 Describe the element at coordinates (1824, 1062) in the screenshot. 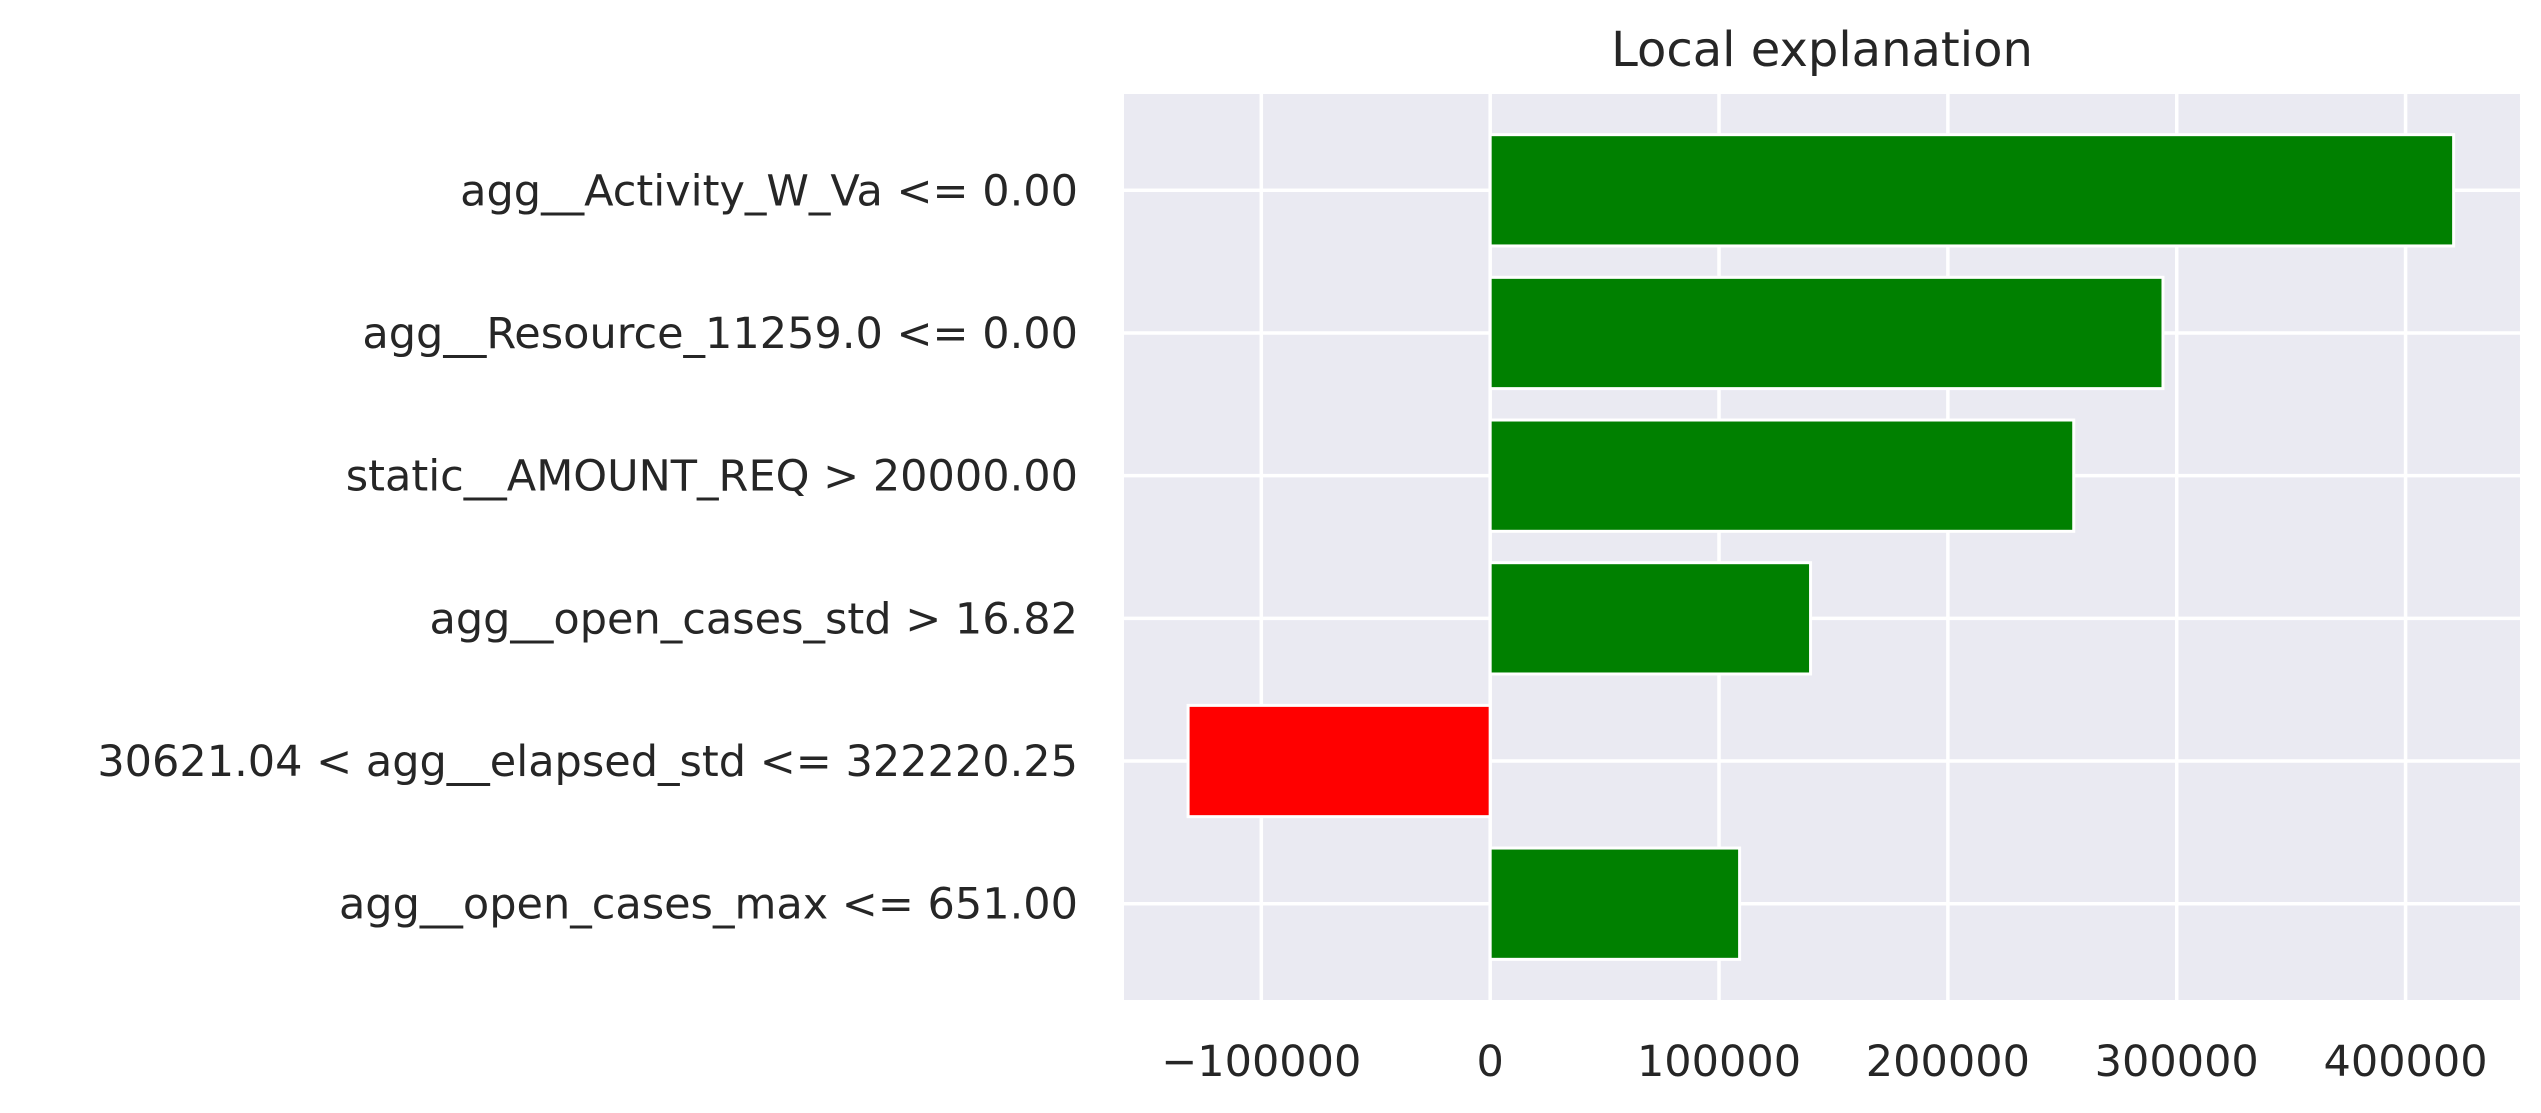

I see `x-tick-labels: −100000 0 100000 200000 300000 400000` at that location.